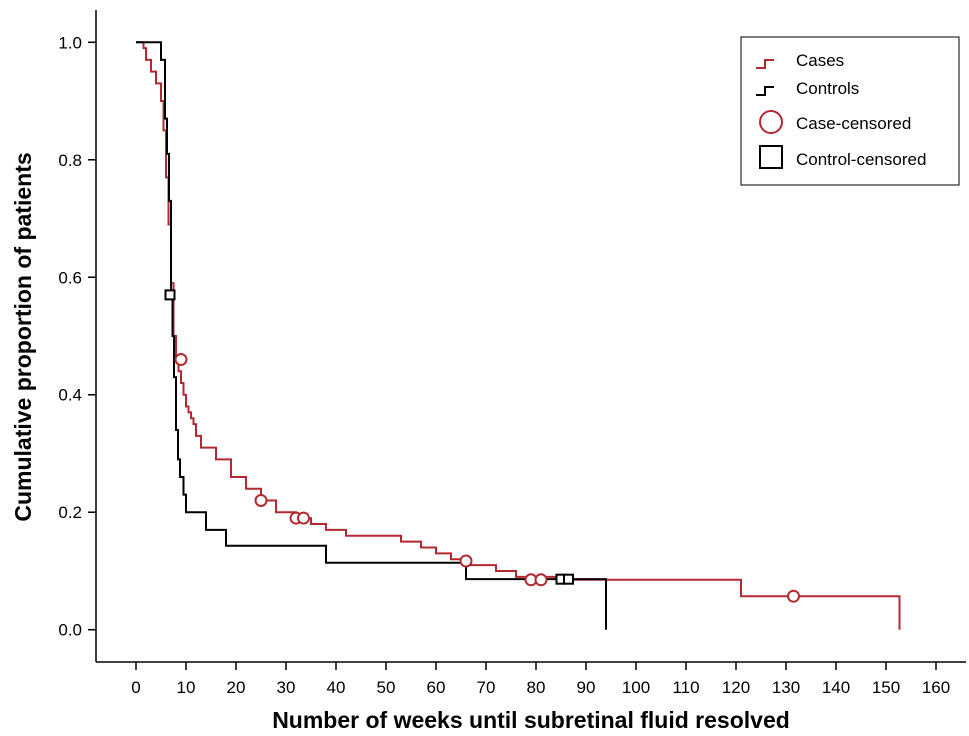 This screenshot has height=736, width=969. What do you see at coordinates (936, 687) in the screenshot?
I see `x-tick-label: 160` at bounding box center [936, 687].